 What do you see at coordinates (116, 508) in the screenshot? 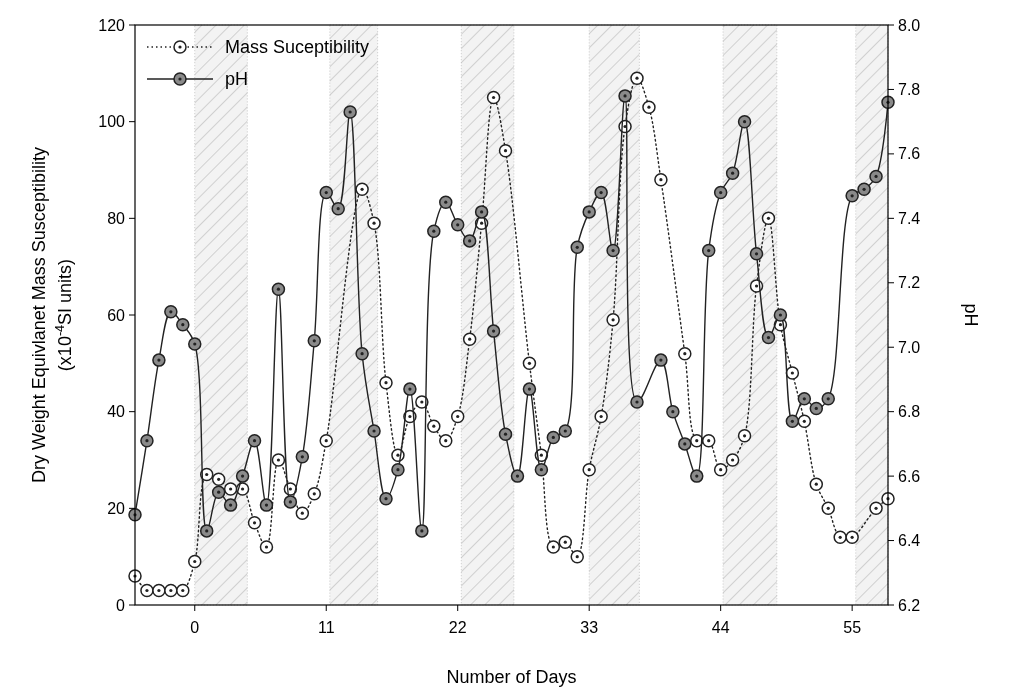
I see `y-tick-label: 20` at bounding box center [116, 508].